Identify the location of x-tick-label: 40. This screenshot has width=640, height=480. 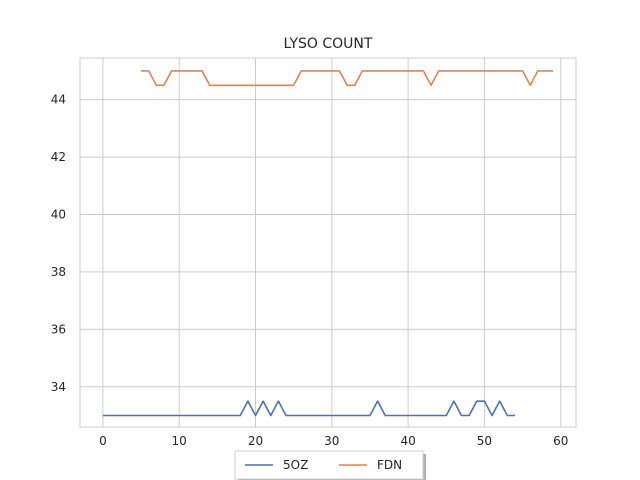
(407, 441).